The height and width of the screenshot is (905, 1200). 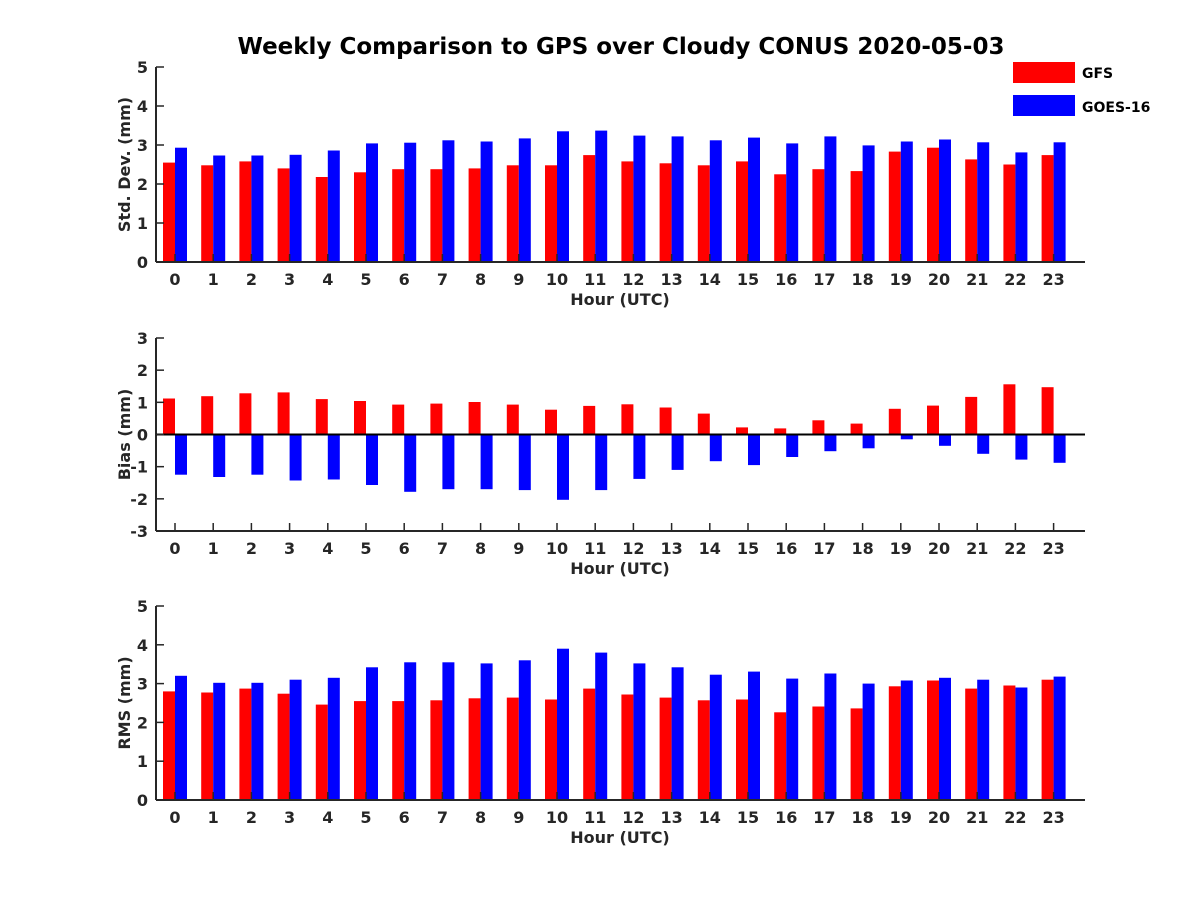 I want to click on rms-x-tick-label: 16, so click(x=786, y=817).